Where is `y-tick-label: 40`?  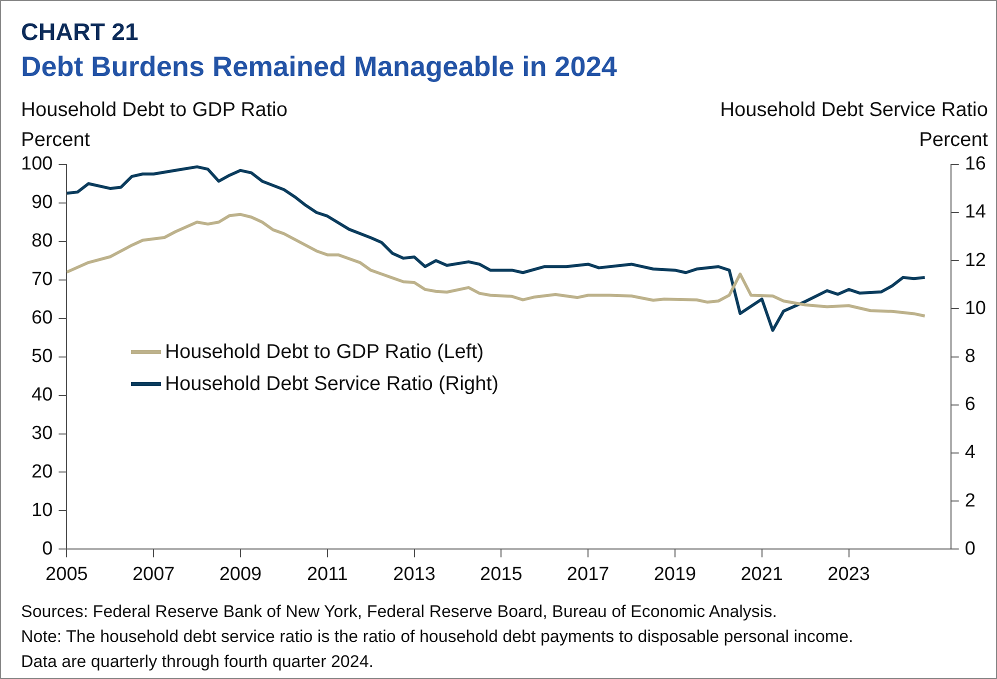
y-tick-label: 40 is located at coordinates (42, 395).